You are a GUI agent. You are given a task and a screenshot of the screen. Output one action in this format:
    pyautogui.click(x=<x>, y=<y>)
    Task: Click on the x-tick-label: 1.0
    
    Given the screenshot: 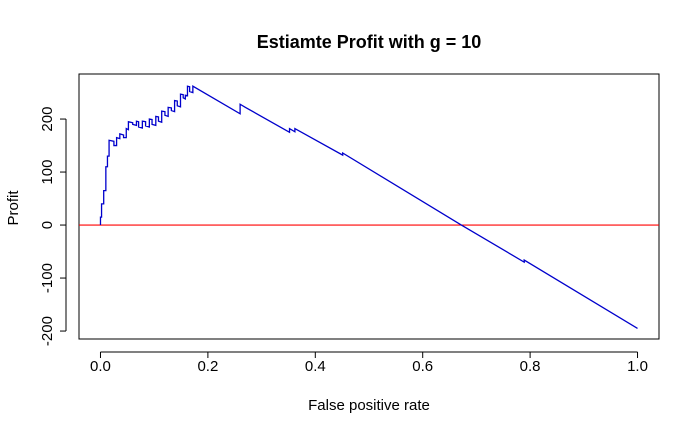 What is the action you would take?
    pyautogui.click(x=637, y=366)
    